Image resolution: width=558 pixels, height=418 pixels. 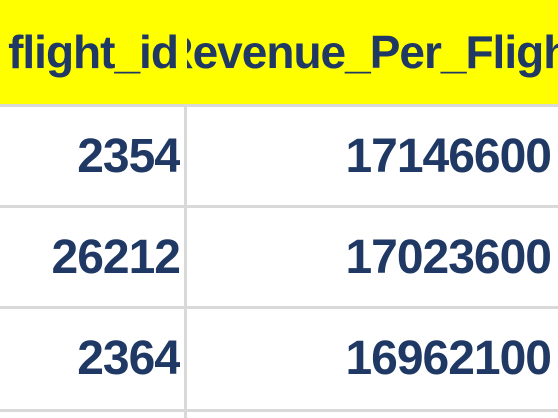 I want to click on column-divider, so click(x=185, y=261).